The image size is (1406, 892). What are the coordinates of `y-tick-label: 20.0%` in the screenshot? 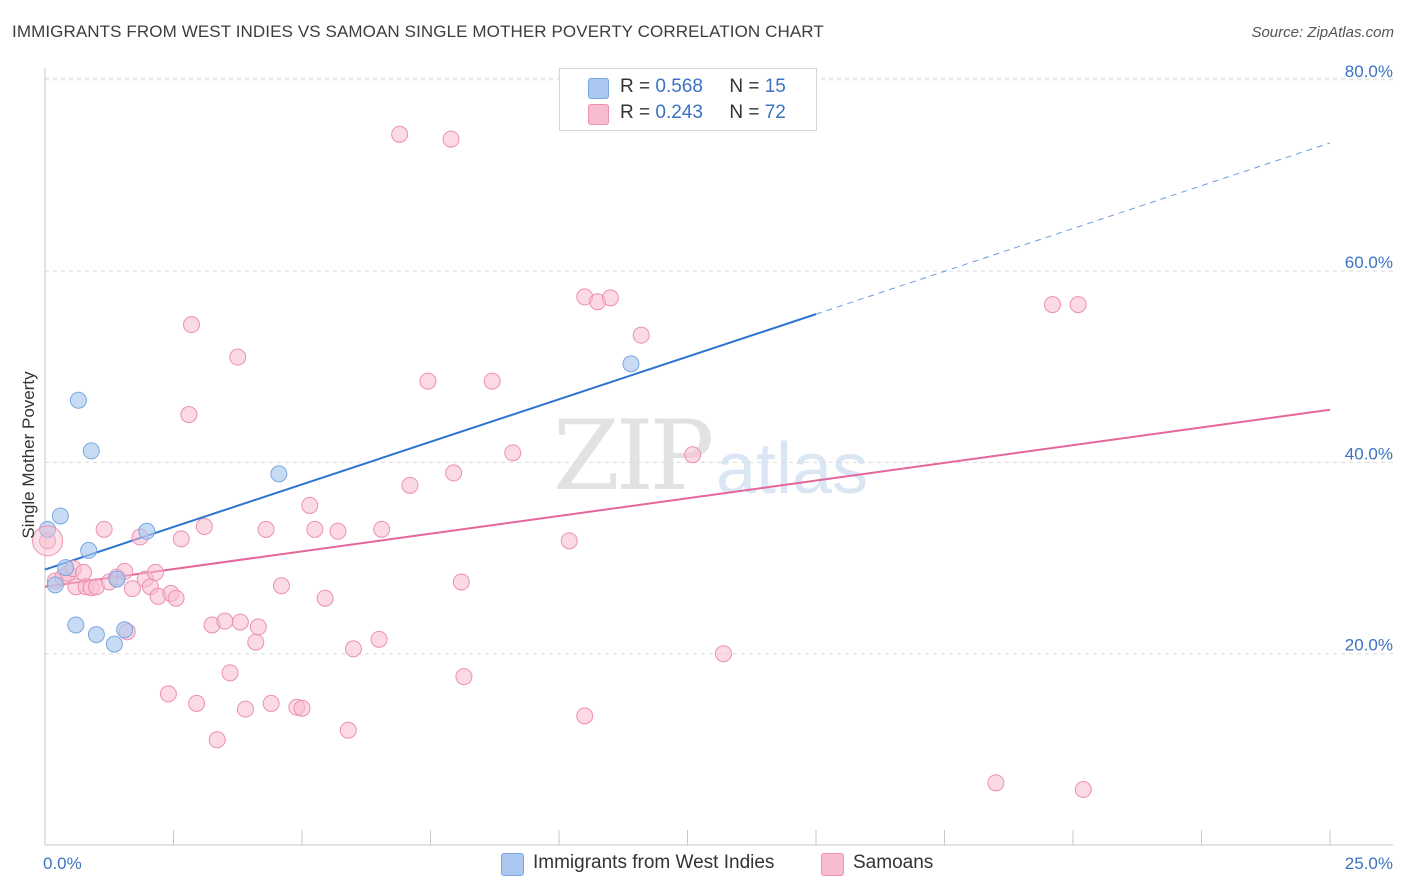 It's located at (1369, 645).